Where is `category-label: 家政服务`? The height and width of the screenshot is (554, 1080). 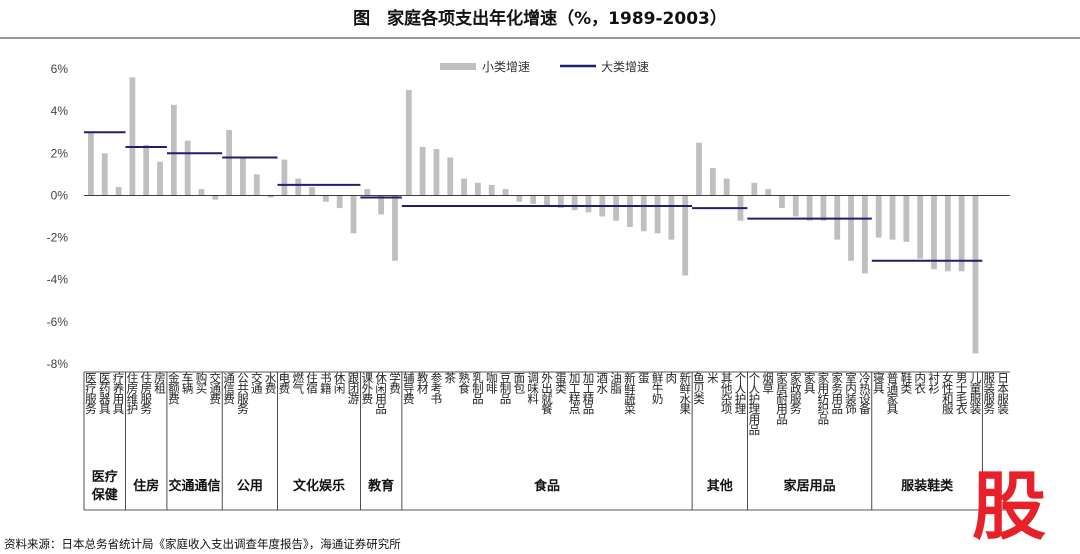 category-label: 家政服务 is located at coordinates (796, 393).